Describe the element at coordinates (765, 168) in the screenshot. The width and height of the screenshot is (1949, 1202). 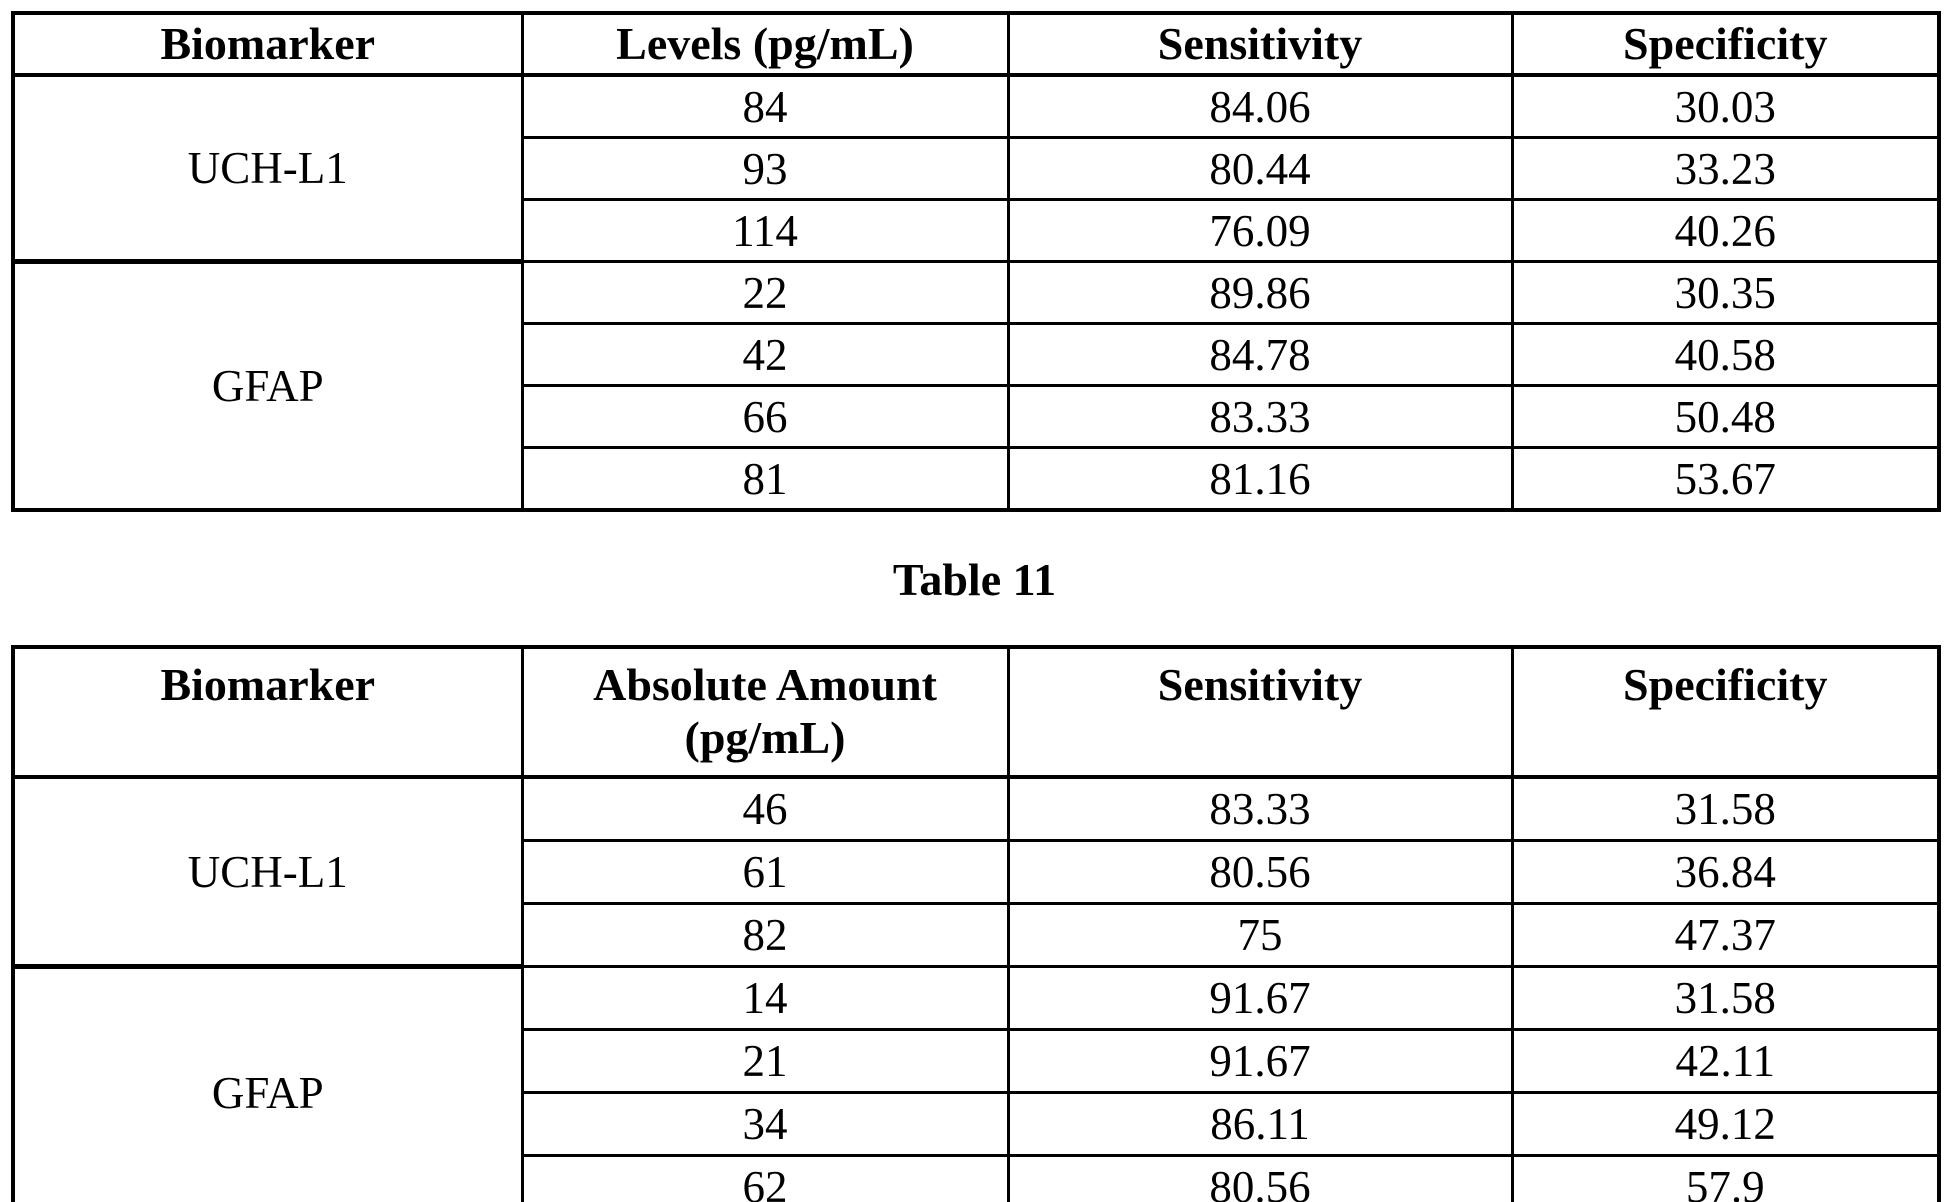
I see `level-cell: 93` at that location.